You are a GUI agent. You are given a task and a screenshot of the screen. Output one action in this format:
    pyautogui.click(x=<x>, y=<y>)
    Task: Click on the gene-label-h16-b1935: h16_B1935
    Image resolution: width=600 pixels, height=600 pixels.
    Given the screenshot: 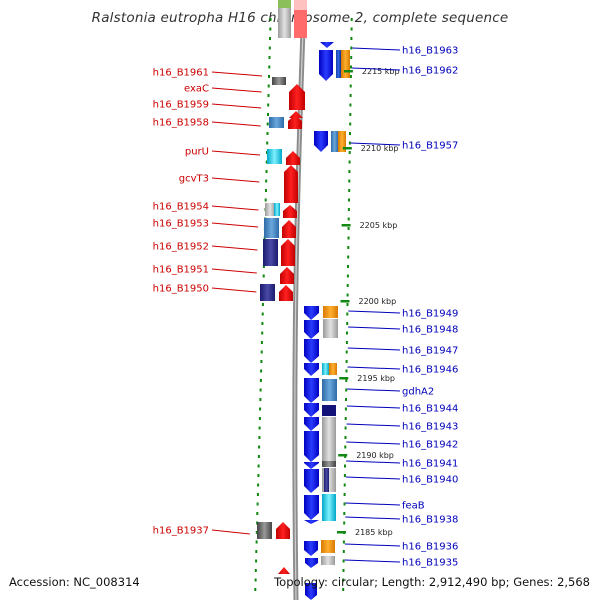 What is the action you would take?
    pyautogui.click(x=430, y=563)
    